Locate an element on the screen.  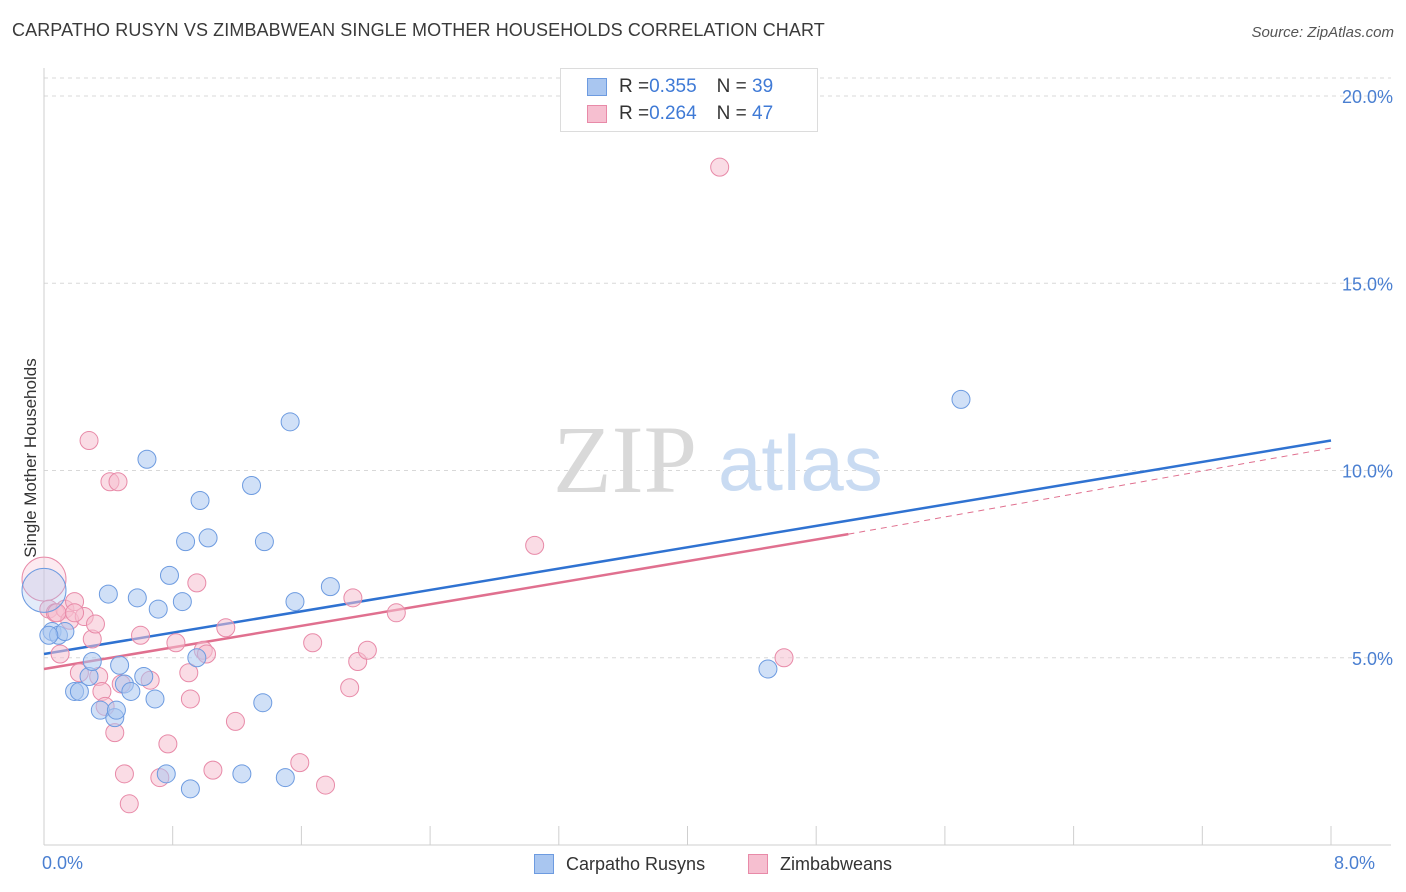
x-tick-min: 0.0% is located at coordinates (63, 863).